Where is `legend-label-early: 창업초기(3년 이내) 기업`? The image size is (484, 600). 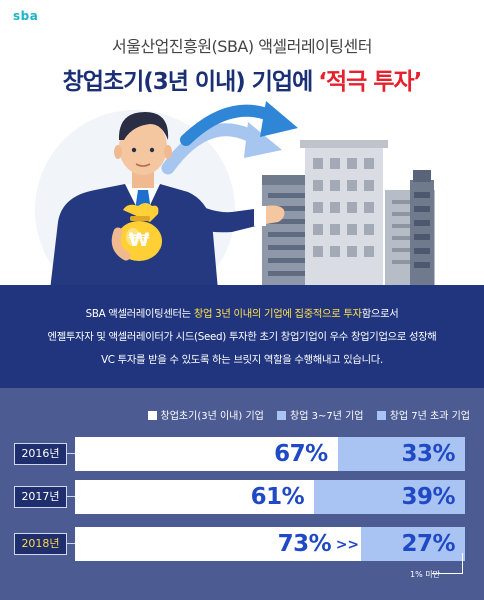
legend-label-early: 창업초기(3년 이내) 기업 is located at coordinates (212, 416).